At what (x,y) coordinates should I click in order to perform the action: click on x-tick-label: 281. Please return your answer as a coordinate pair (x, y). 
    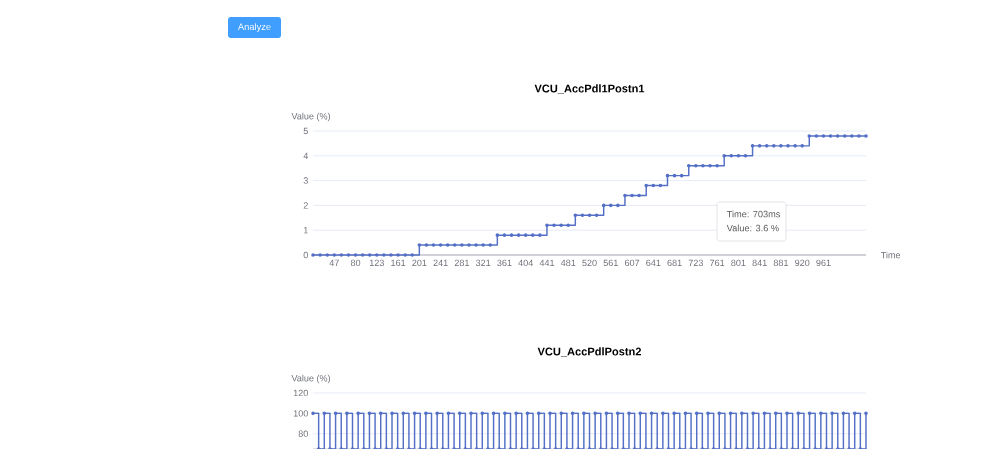
    Looking at the image, I should click on (462, 263).